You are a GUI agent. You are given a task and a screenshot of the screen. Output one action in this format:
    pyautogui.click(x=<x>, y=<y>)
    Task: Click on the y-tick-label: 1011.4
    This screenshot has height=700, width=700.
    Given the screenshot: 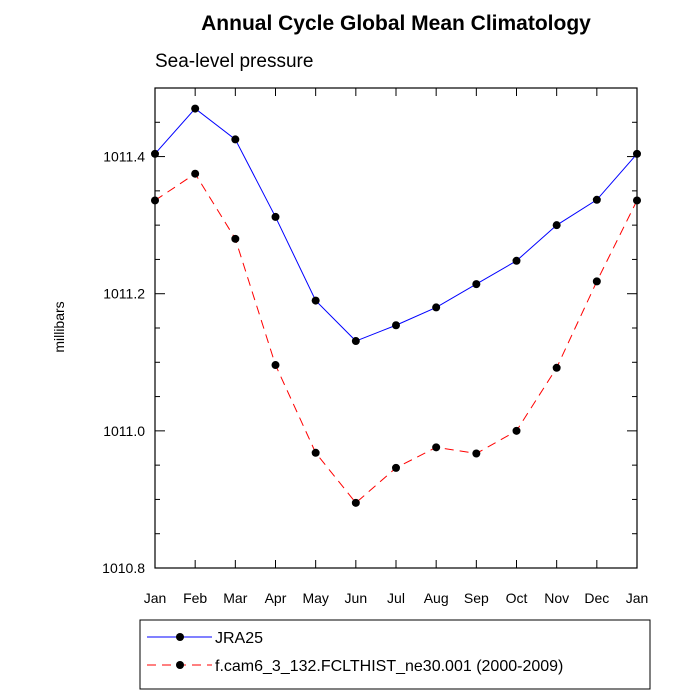 What is the action you would take?
    pyautogui.click(x=124, y=157)
    